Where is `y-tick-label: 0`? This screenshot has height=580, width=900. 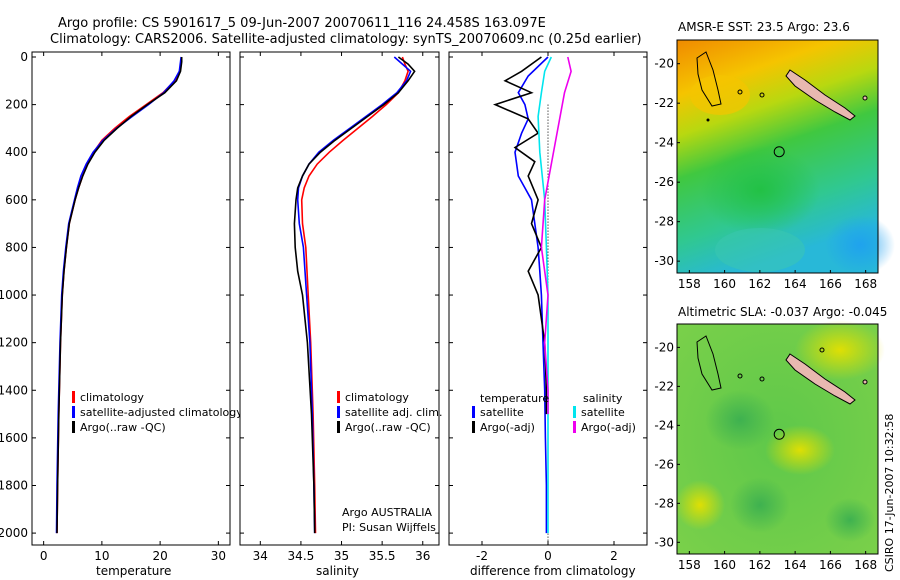 y-tick-label: 0 is located at coordinates (24, 57).